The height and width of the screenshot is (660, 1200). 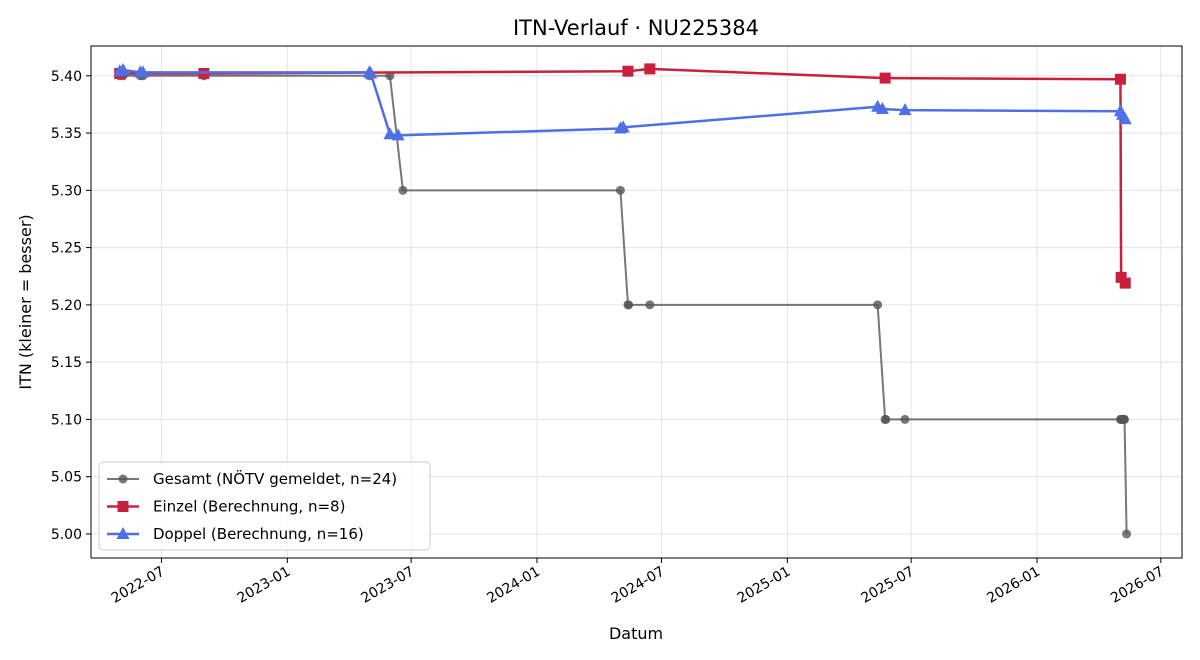 I want to click on y-tick-label: 5.25, so click(x=66, y=249).